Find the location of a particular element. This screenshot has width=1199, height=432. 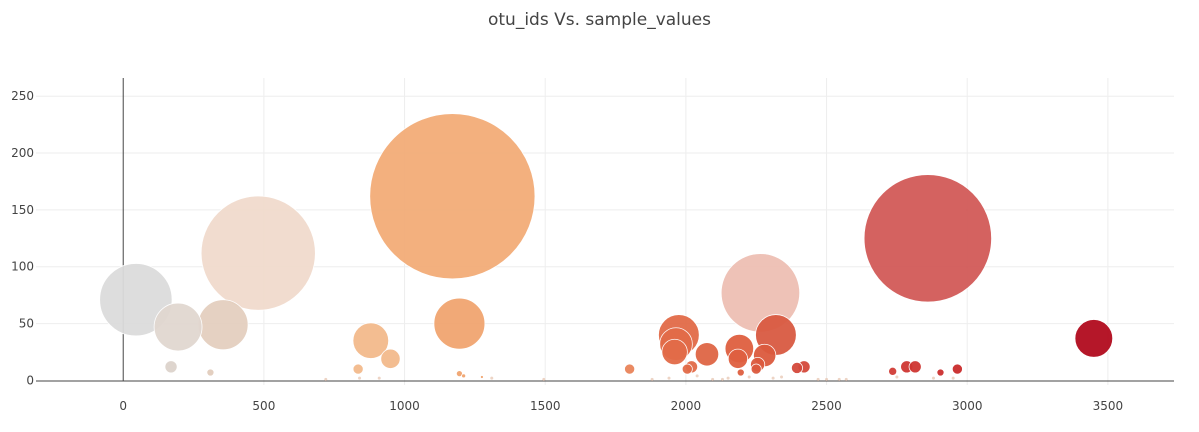

y-tick-label: 150 is located at coordinates (22, 210).